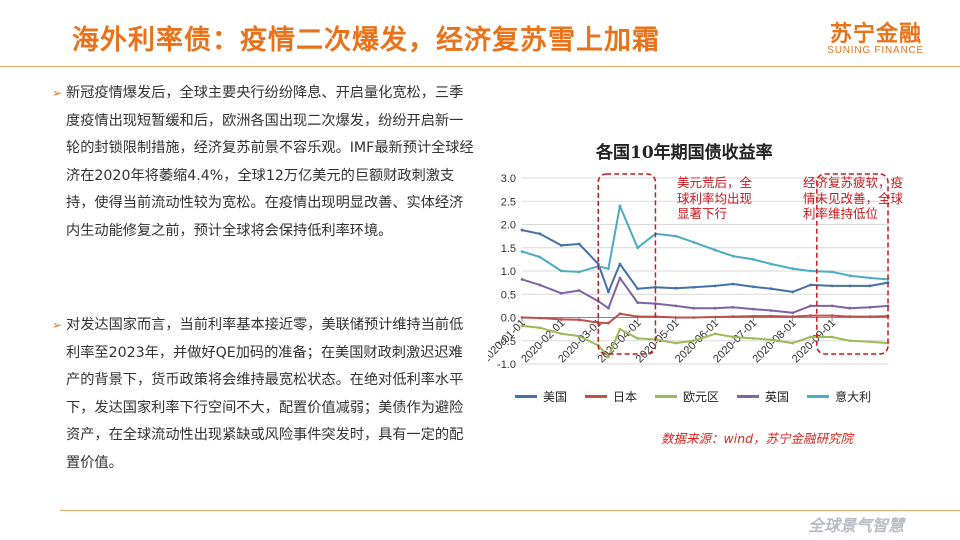 The width and height of the screenshot is (960, 540). I want to click on y-tick-label: 2.0, so click(508, 226).